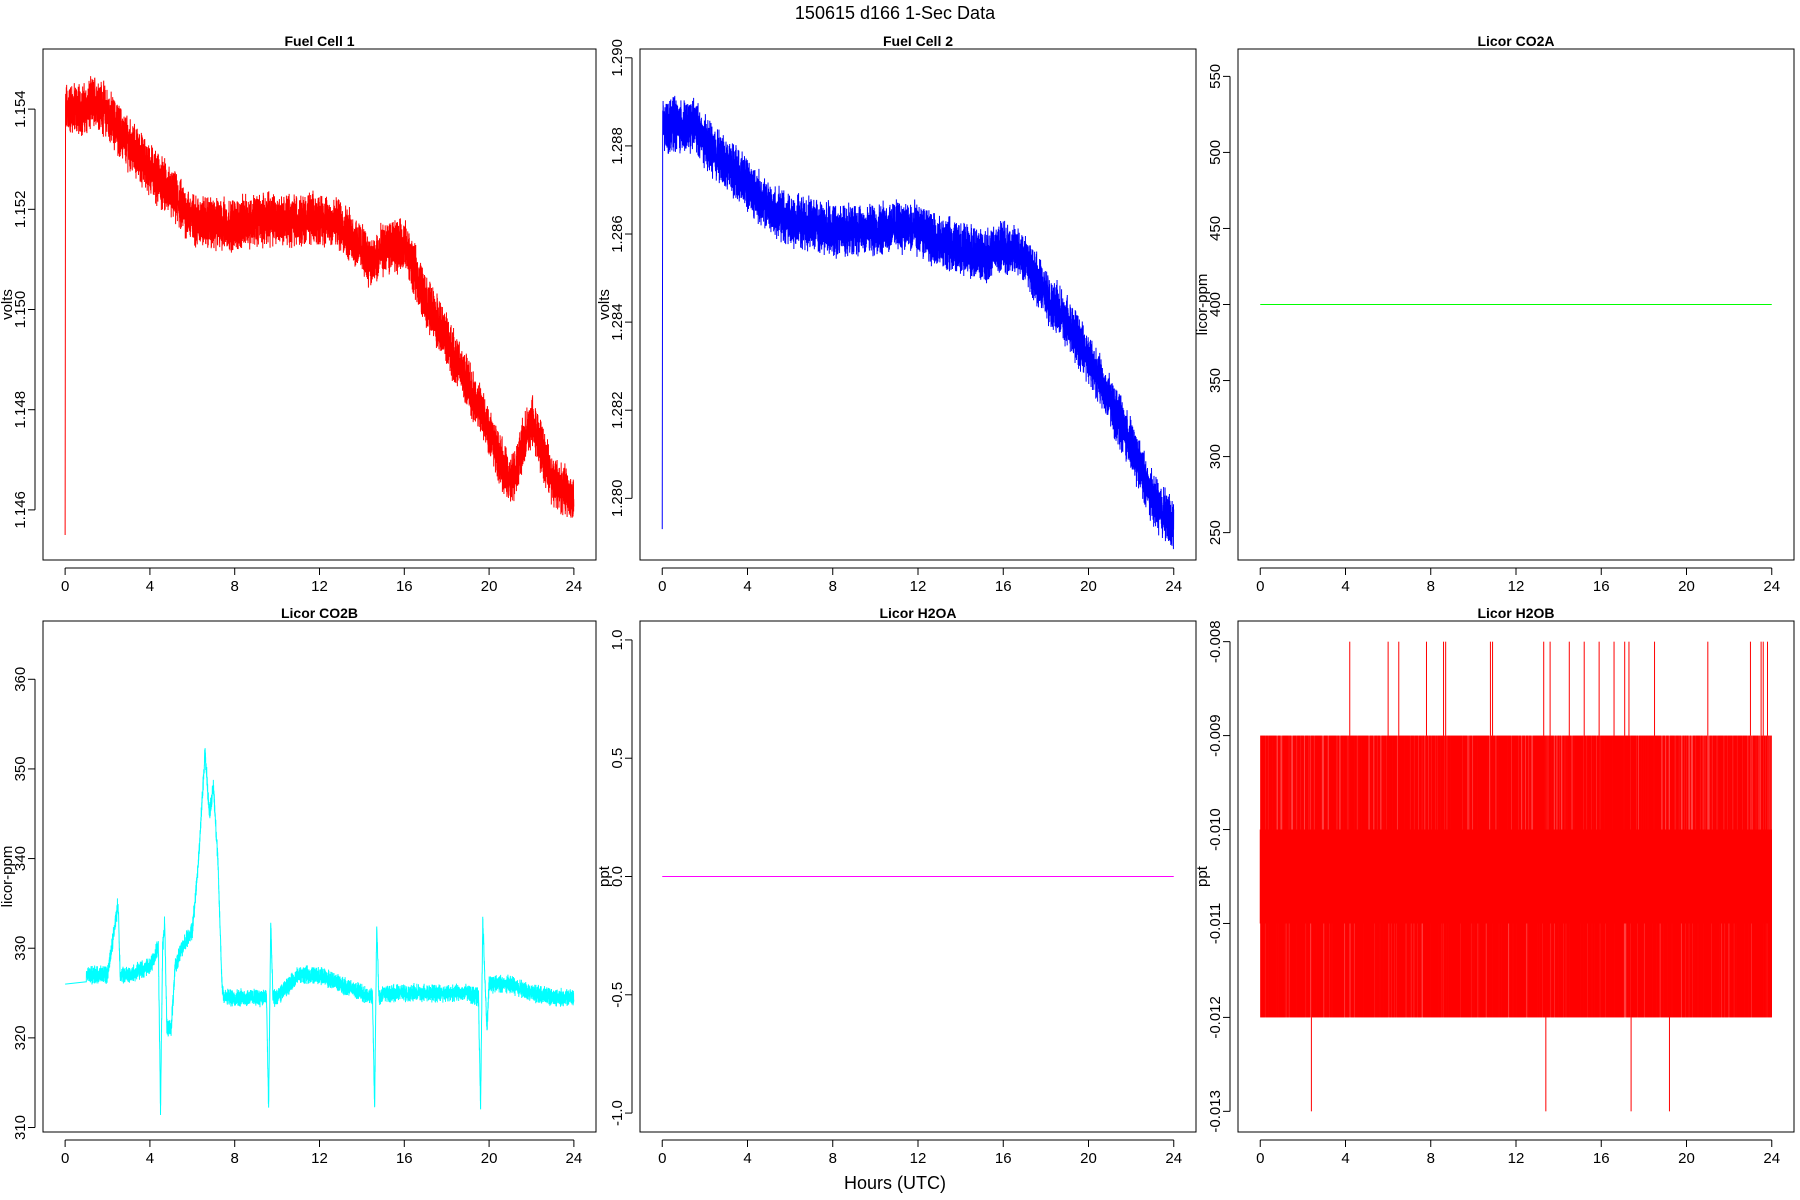 The width and height of the screenshot is (1800, 1200). I want to click on figure-title: 150615 d166 1-Sec Data, so click(895, 13).